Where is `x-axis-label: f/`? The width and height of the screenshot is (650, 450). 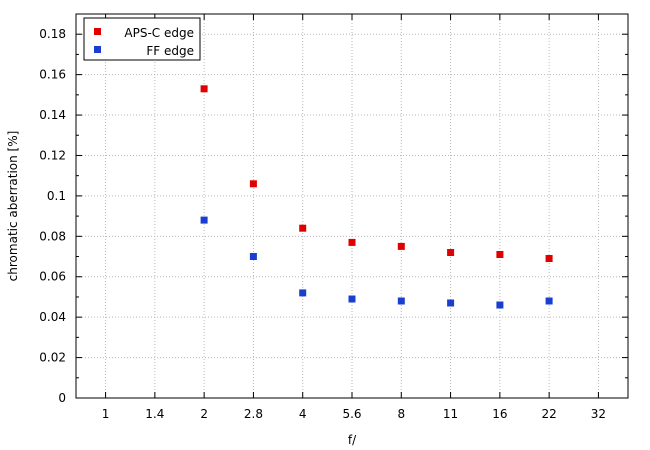
x-axis-label: f/ is located at coordinates (352, 440).